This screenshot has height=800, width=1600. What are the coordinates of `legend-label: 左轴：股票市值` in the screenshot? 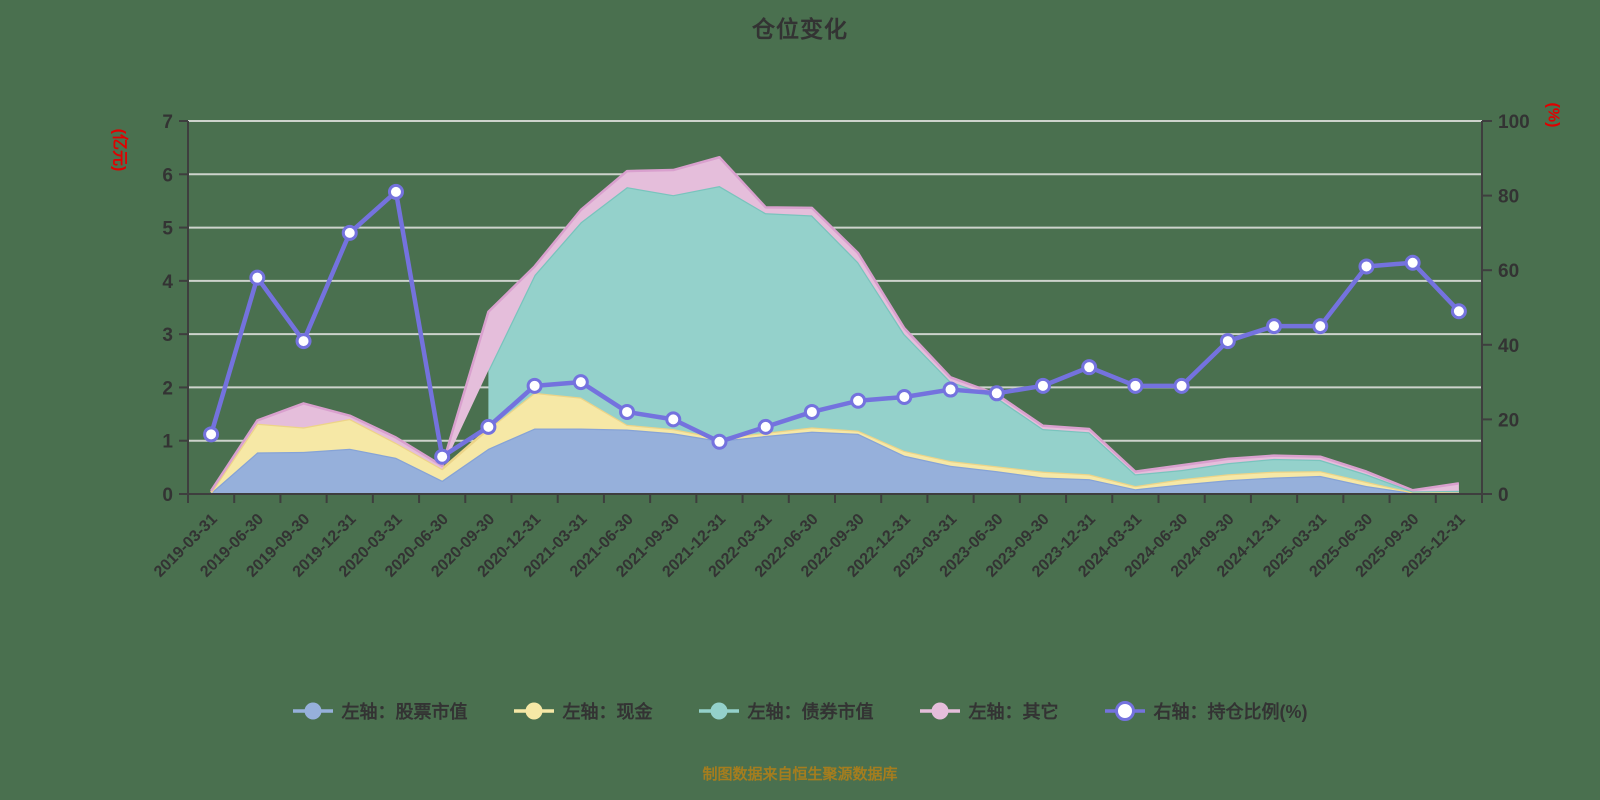 It's located at (404, 712).